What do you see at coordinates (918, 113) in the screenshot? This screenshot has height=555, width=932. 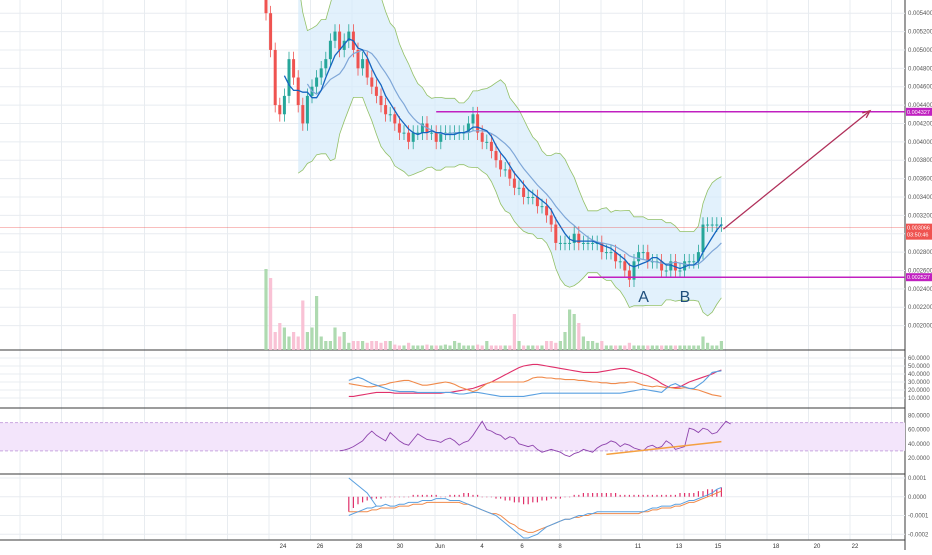 I see `resistance-value-label: 0.004327` at bounding box center [918, 113].